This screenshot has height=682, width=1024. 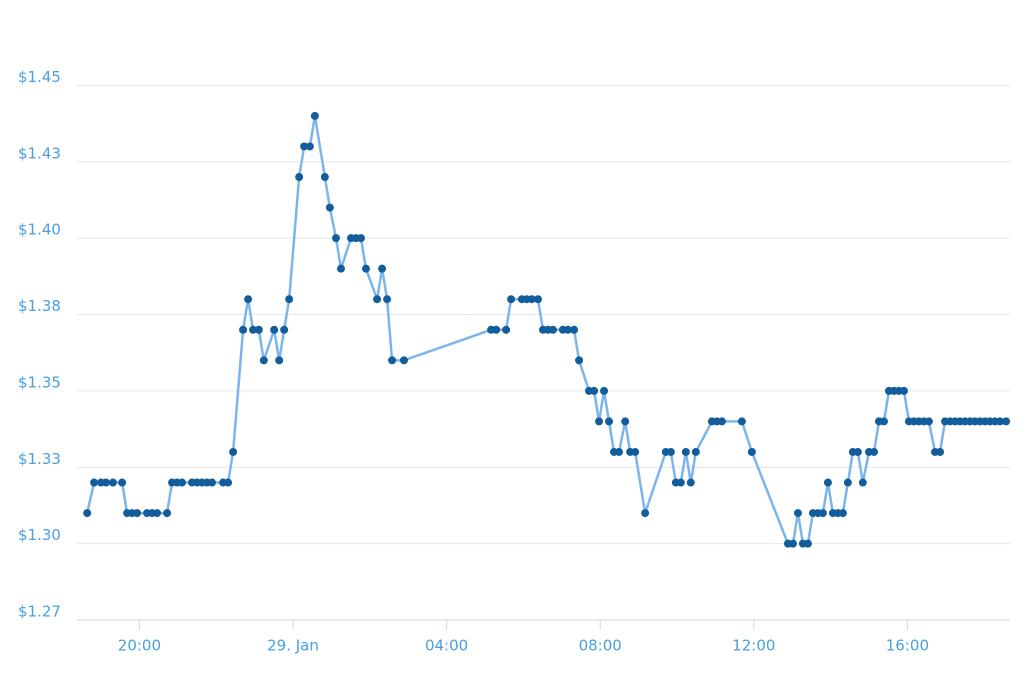 What do you see at coordinates (39, 306) in the screenshot?
I see `y-tick-label: $1.38` at bounding box center [39, 306].